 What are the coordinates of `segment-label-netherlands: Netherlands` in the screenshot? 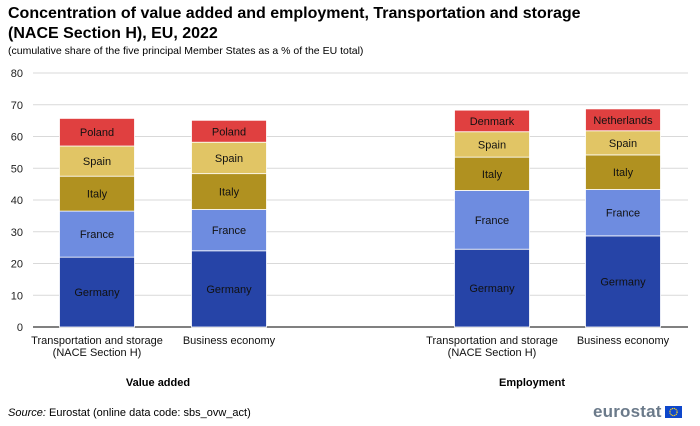 It's located at (623, 121).